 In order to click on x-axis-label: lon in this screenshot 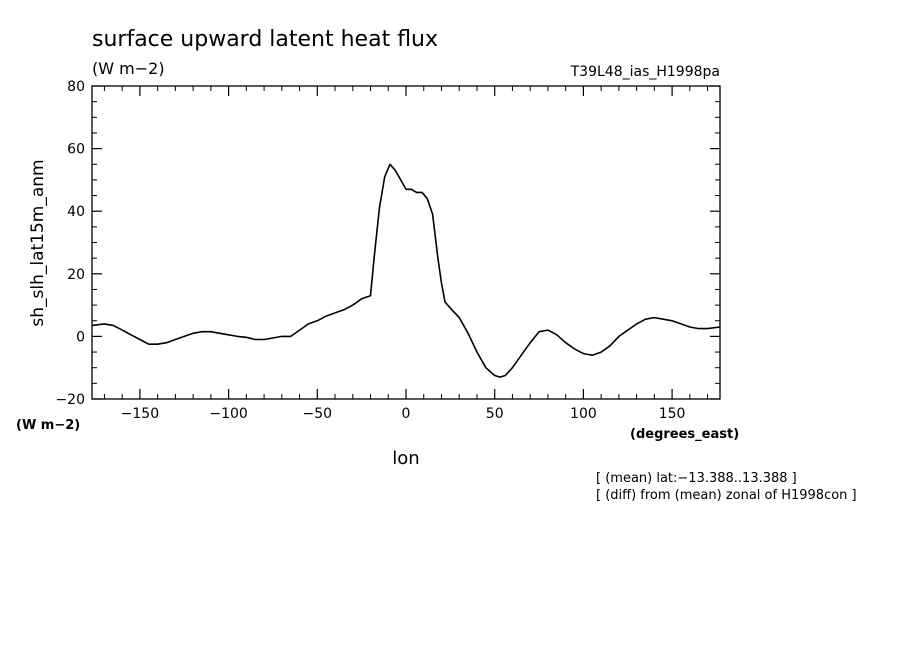, I will do `click(405, 458)`.